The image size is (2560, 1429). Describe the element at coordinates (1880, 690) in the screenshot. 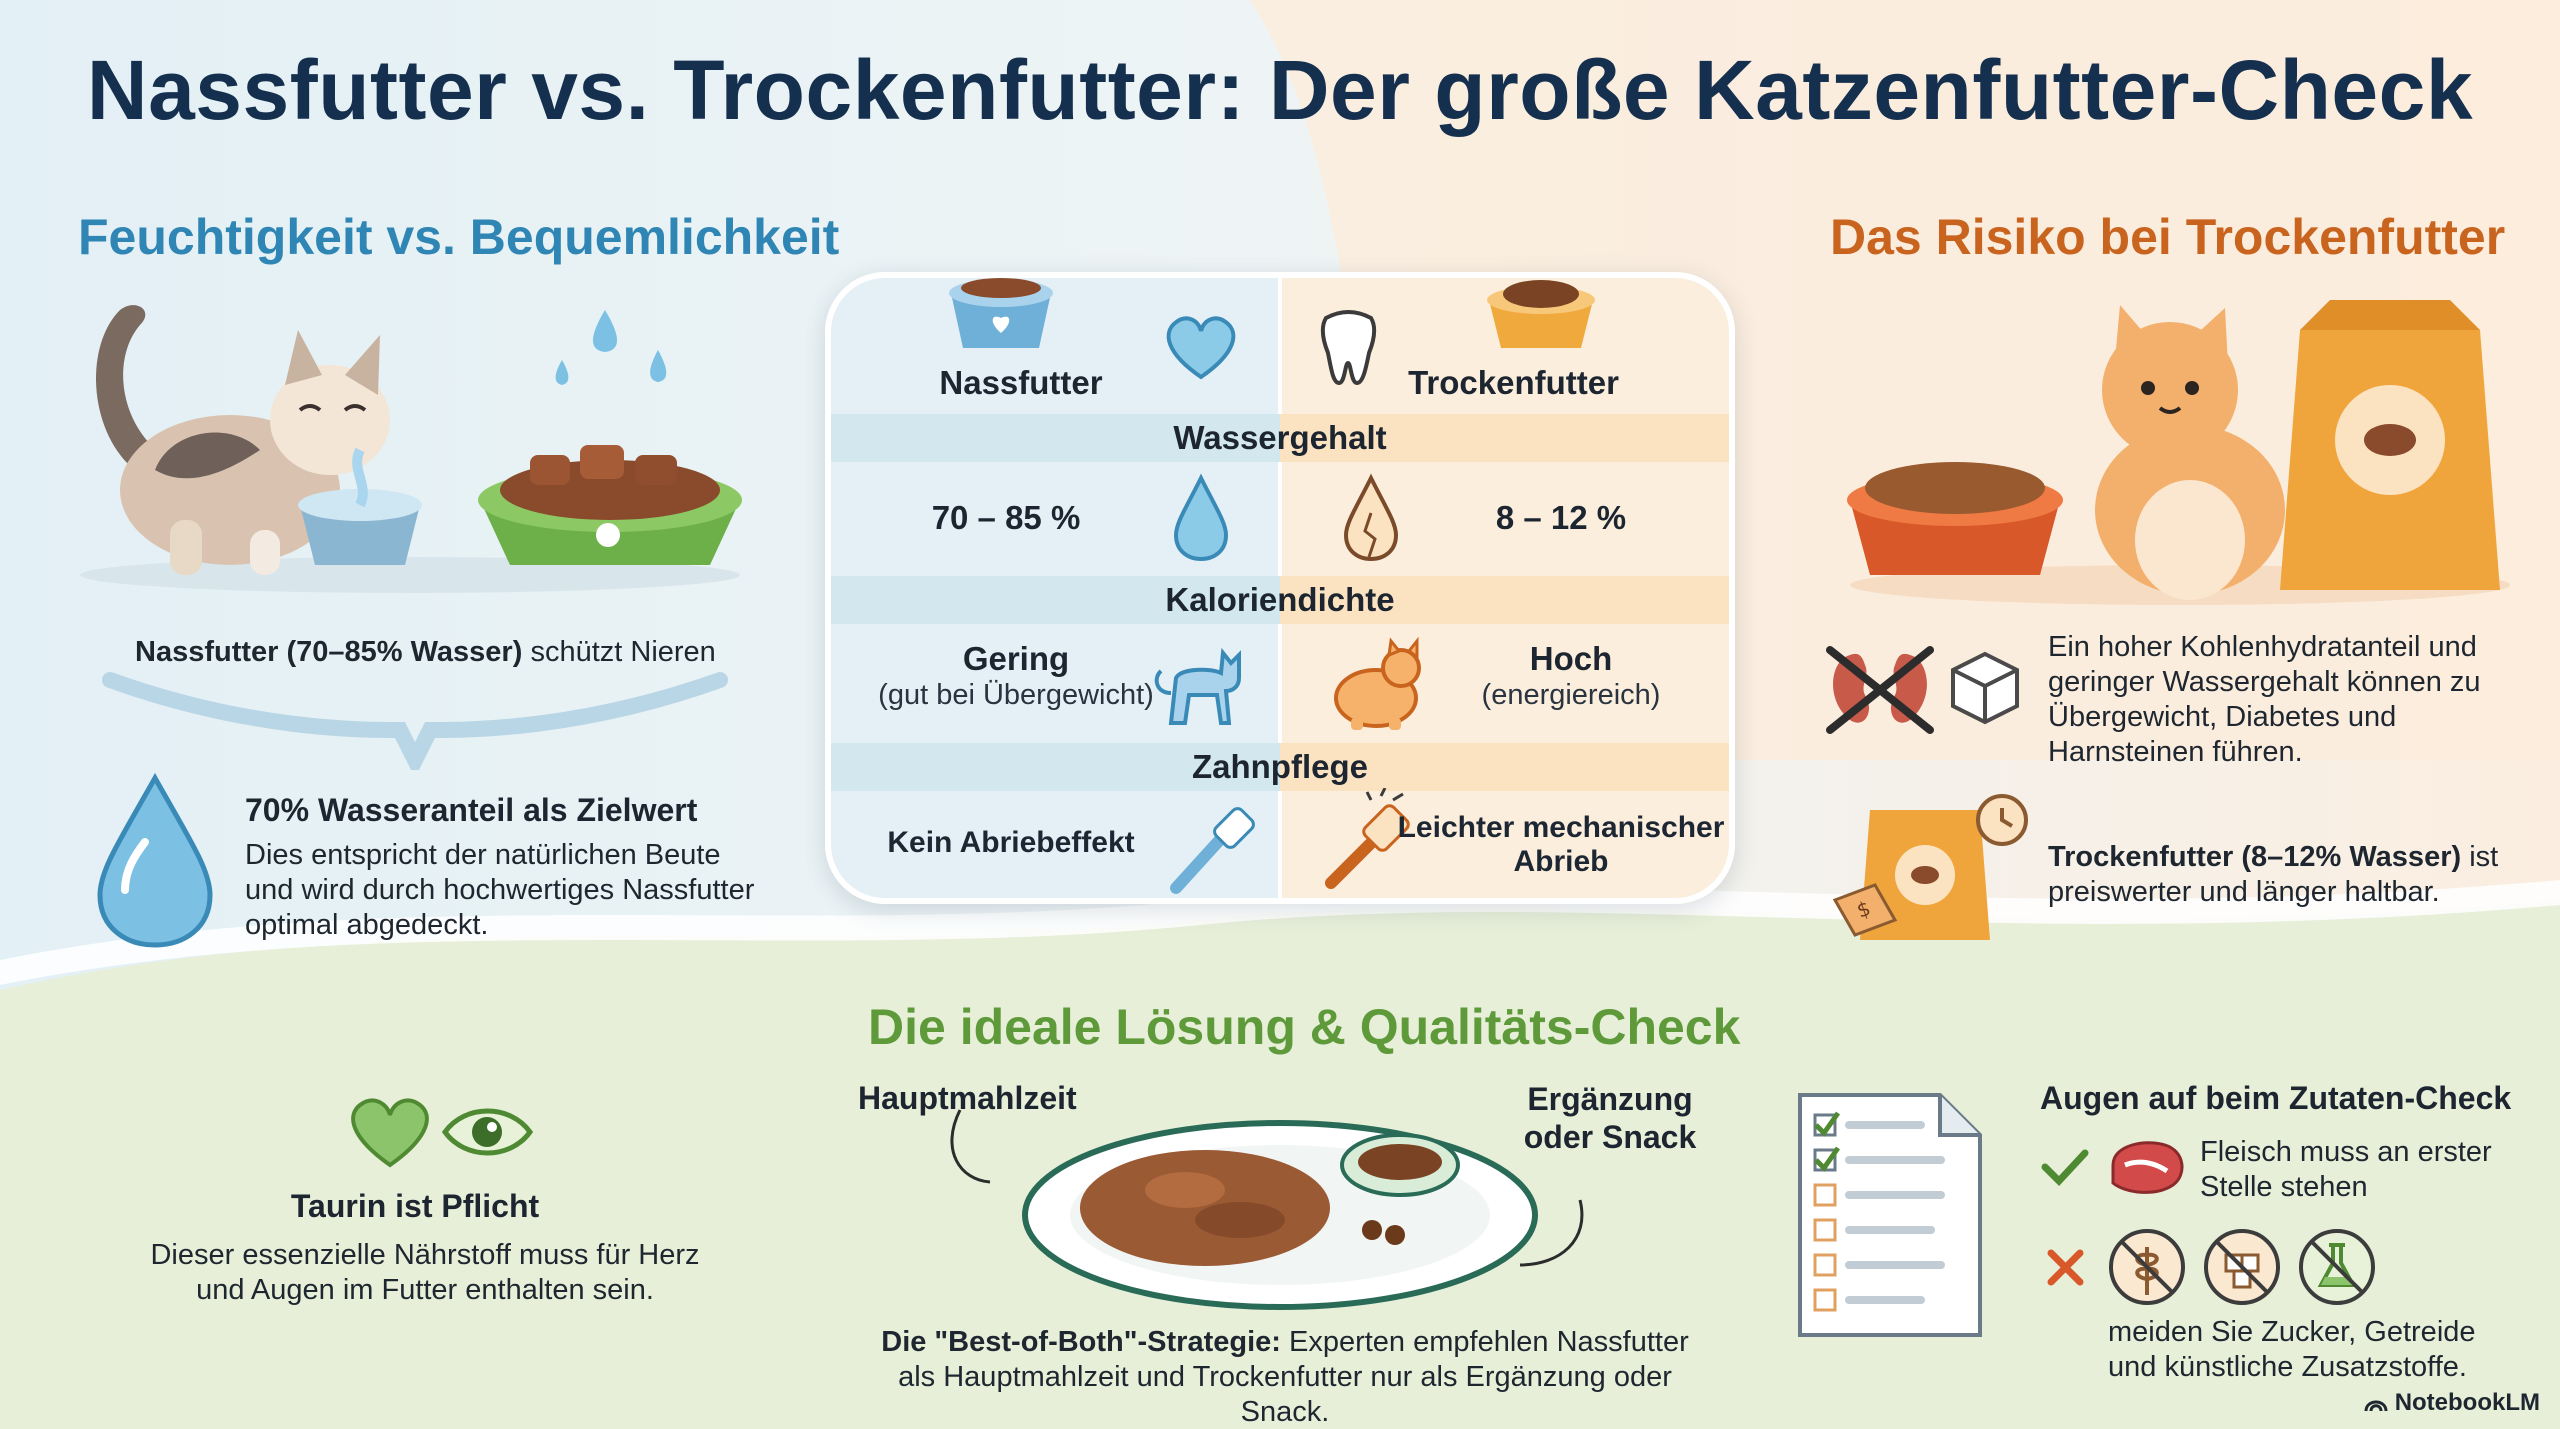

I see `kidney-crossed-icon` at that location.